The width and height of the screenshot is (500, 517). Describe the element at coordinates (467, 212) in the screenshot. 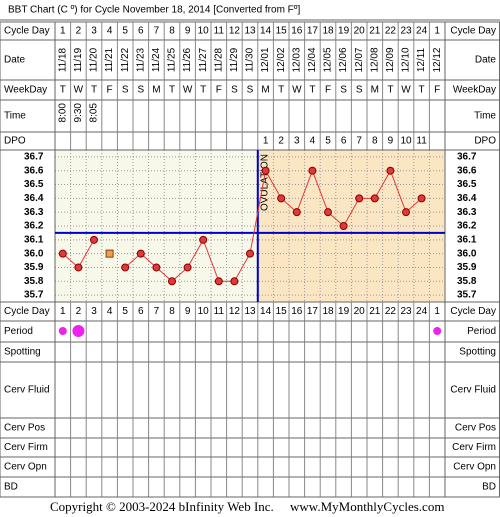

I see `y-tick-label: 36.3` at that location.